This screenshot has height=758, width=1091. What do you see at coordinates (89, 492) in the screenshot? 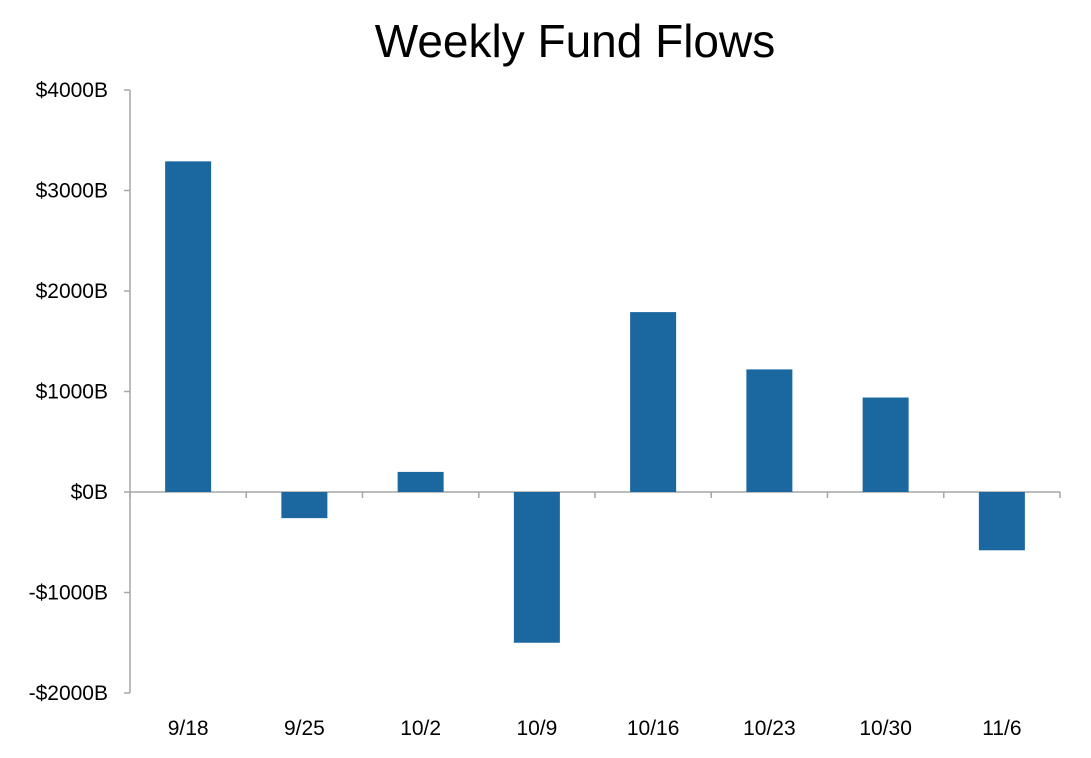
I see `y-tick-label: $0B` at bounding box center [89, 492].